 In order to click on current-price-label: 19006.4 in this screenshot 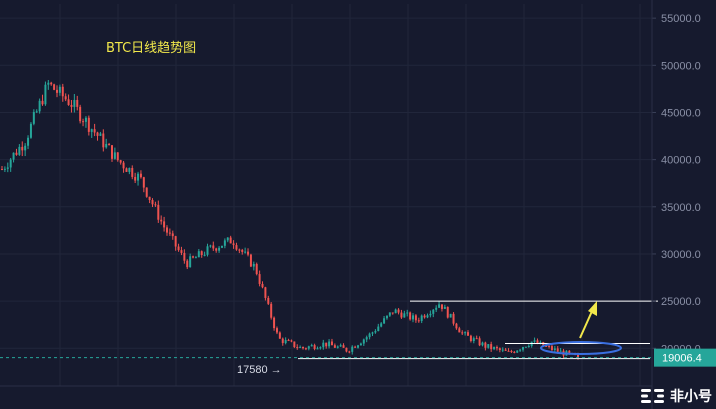, I will do `click(682, 359)`.